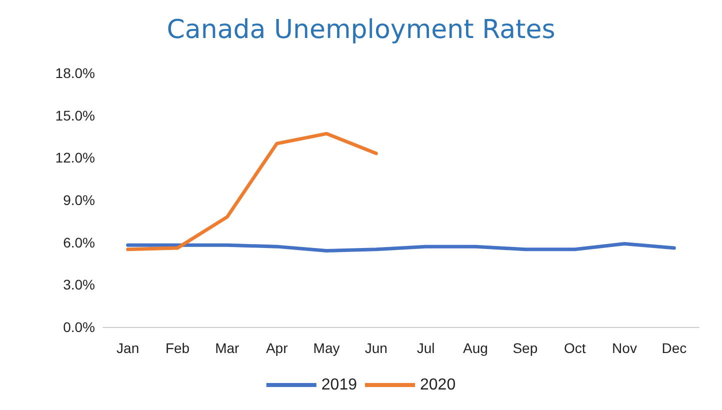 The image size is (722, 410). Describe the element at coordinates (575, 348) in the screenshot. I see `x-tick-label: Oct` at that location.